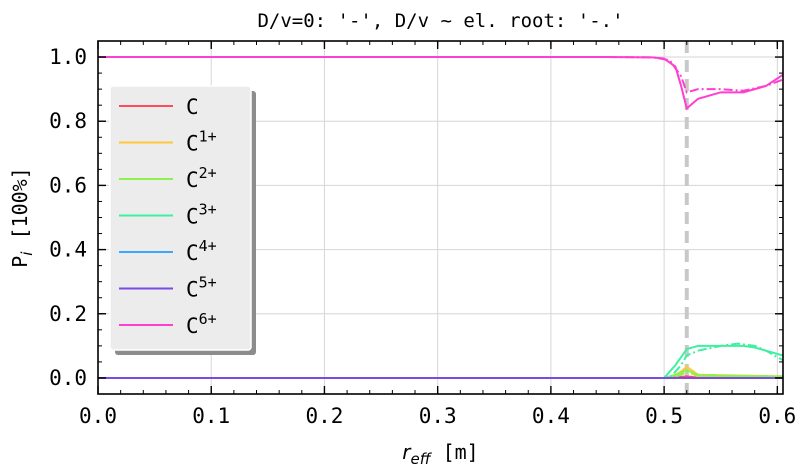 The image size is (811, 473). I want to click on legend-label: C4+, so click(201, 251).